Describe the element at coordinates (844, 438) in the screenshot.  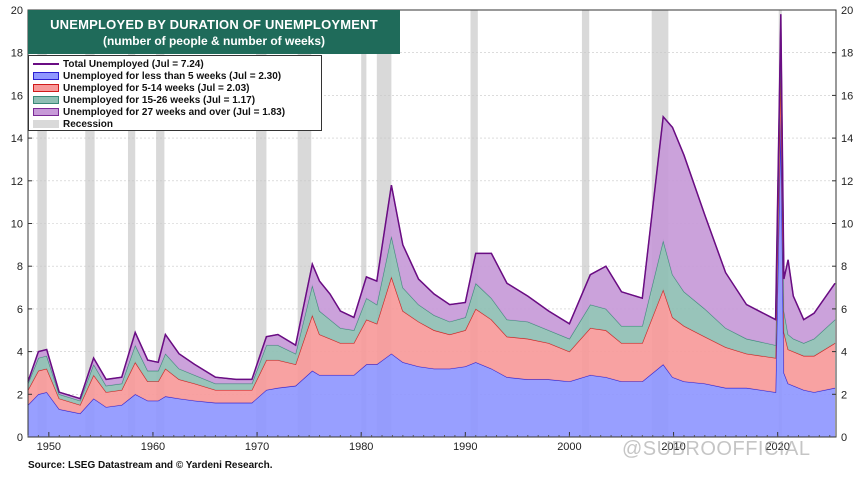
I see `y-tick-label-right: 0` at that location.